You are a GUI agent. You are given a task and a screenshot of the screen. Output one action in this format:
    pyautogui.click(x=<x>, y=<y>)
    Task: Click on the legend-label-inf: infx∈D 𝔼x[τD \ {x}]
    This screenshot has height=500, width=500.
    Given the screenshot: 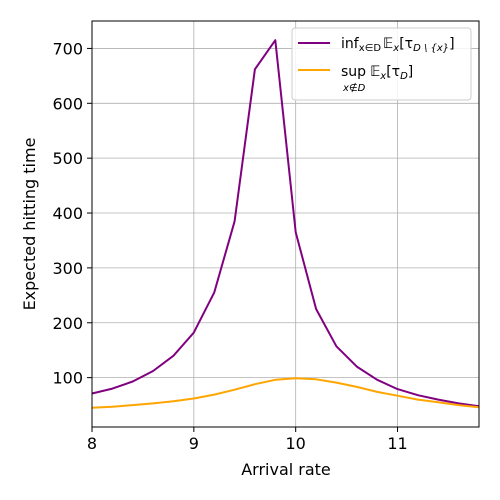 What is the action you would take?
    pyautogui.click(x=398, y=45)
    